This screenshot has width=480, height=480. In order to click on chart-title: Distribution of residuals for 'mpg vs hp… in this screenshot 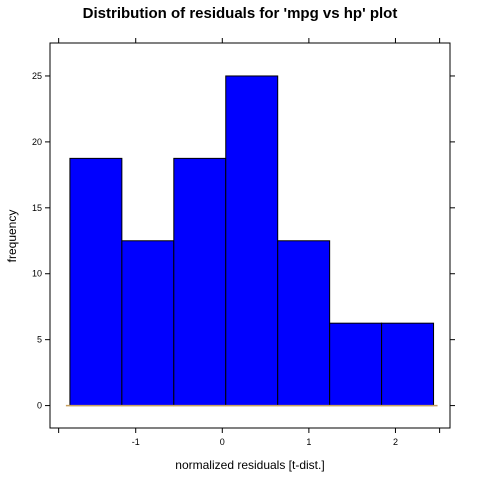, I will do `click(240, 13)`.